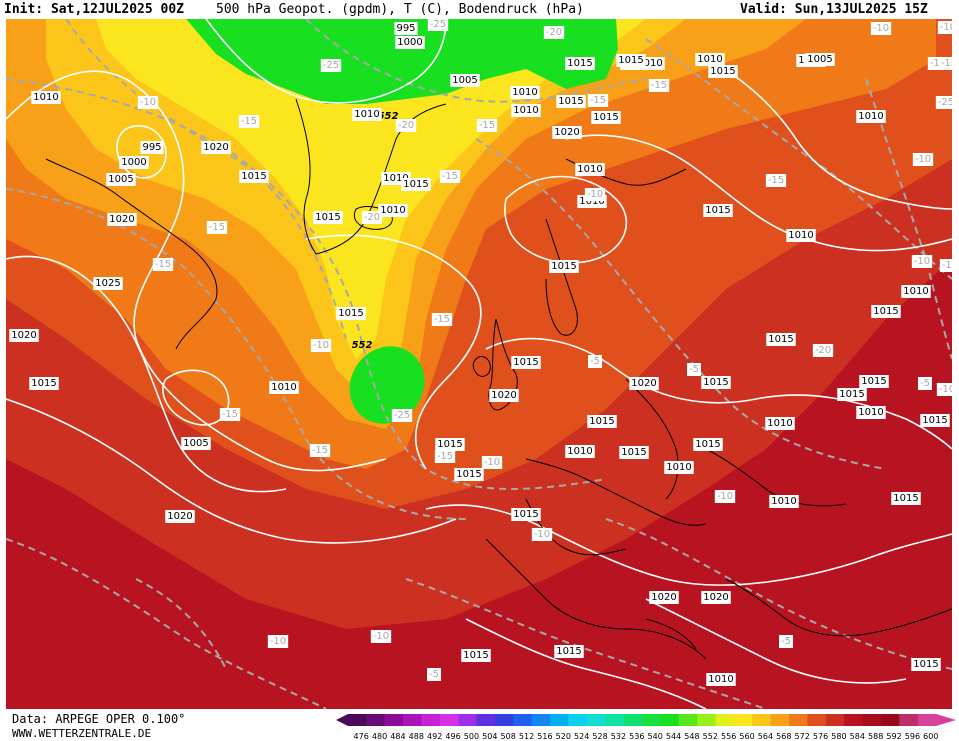 The height and width of the screenshot is (741, 959). I want to click on svg-text: 552, so click(388, 116).